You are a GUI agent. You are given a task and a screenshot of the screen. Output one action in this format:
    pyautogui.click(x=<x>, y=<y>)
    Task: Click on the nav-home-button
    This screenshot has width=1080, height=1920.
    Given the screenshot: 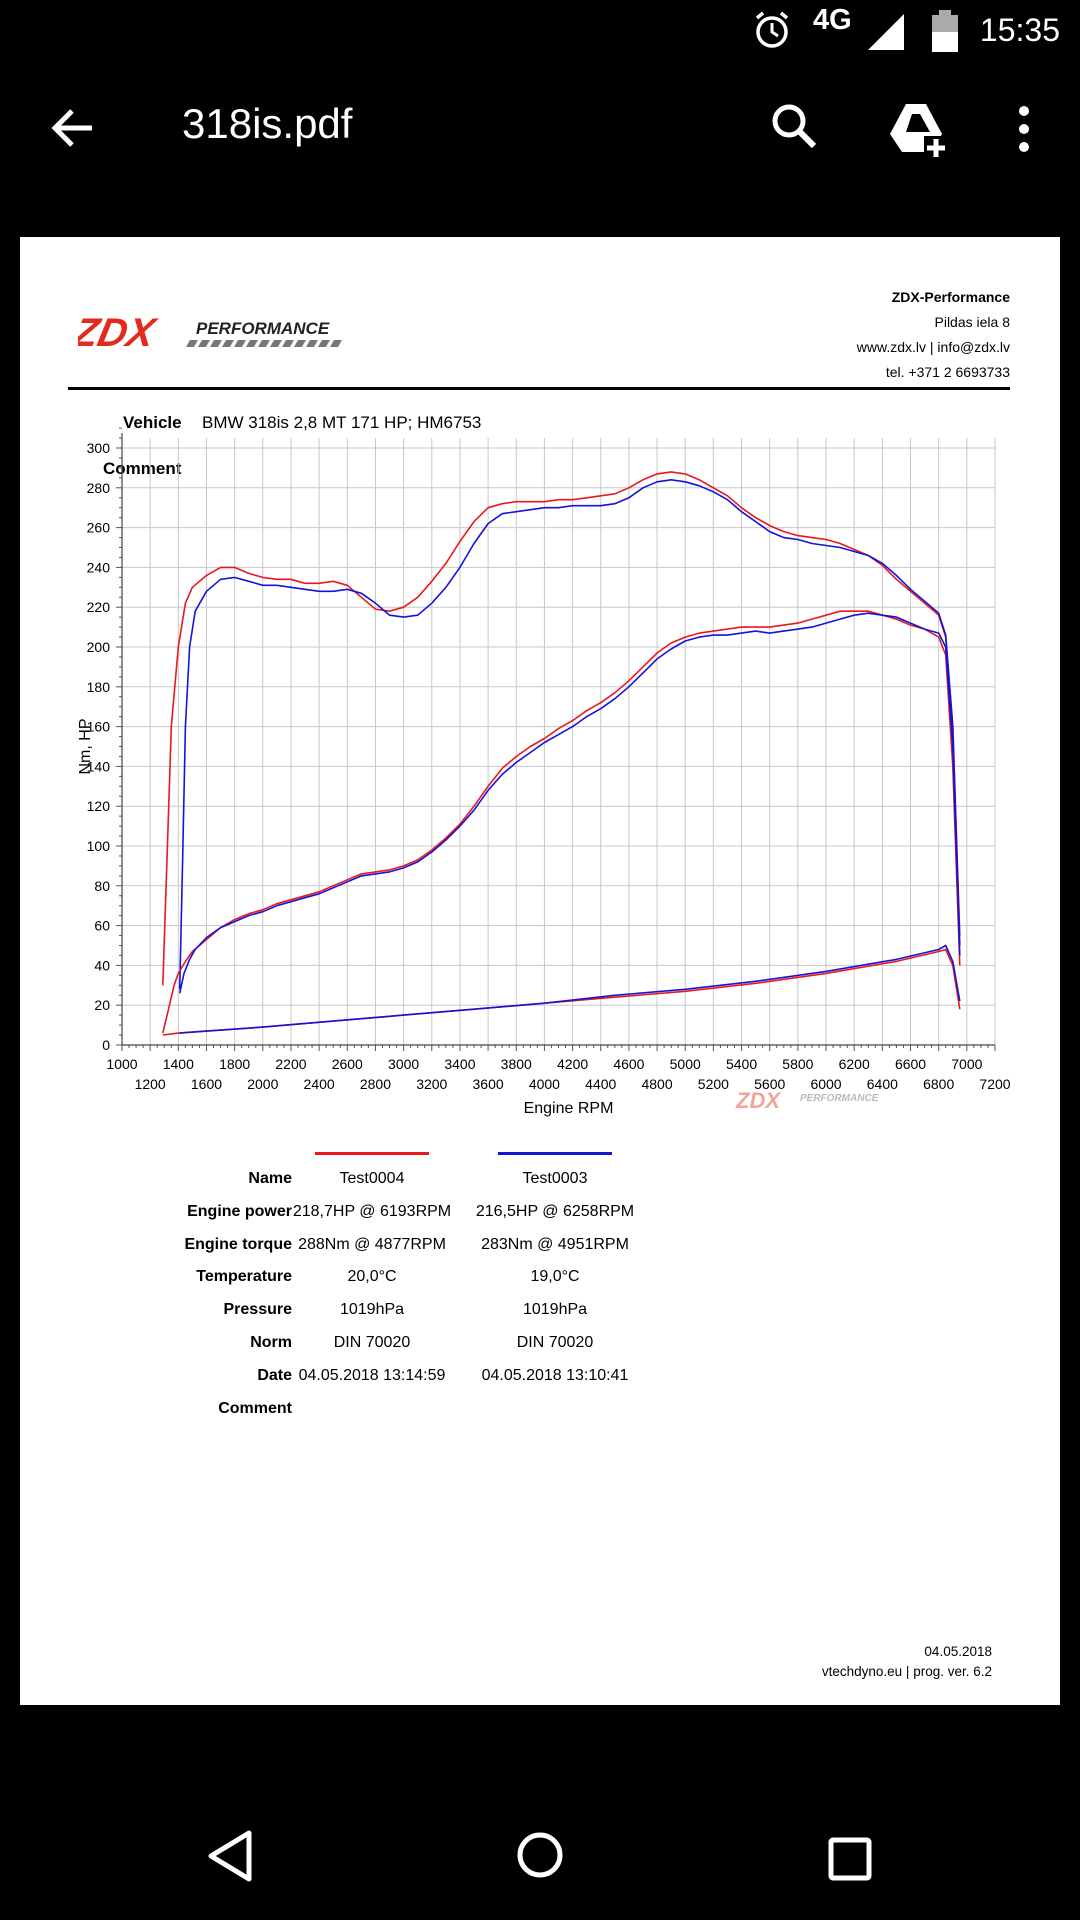 What is the action you would take?
    pyautogui.click(x=540, y=1857)
    